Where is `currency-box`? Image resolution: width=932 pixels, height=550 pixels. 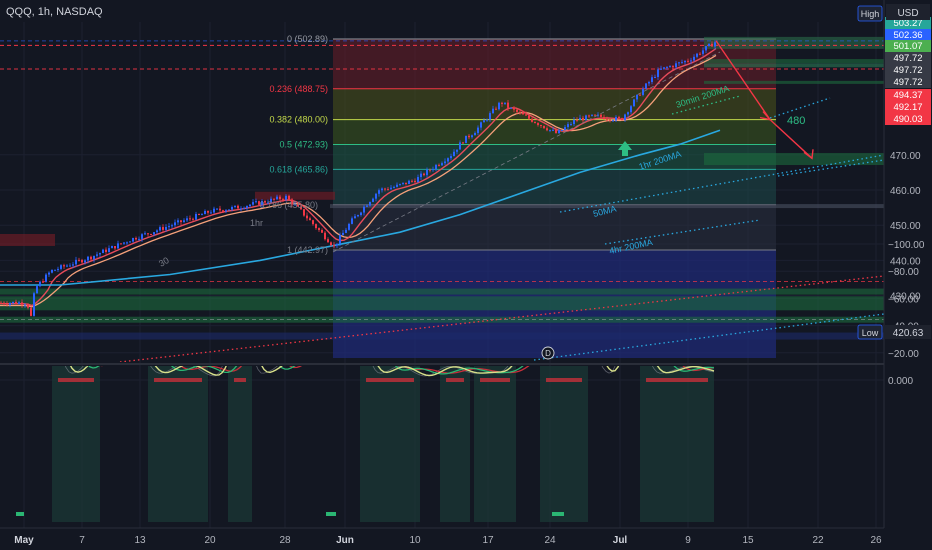
currency-box is located at coordinates (908, 12).